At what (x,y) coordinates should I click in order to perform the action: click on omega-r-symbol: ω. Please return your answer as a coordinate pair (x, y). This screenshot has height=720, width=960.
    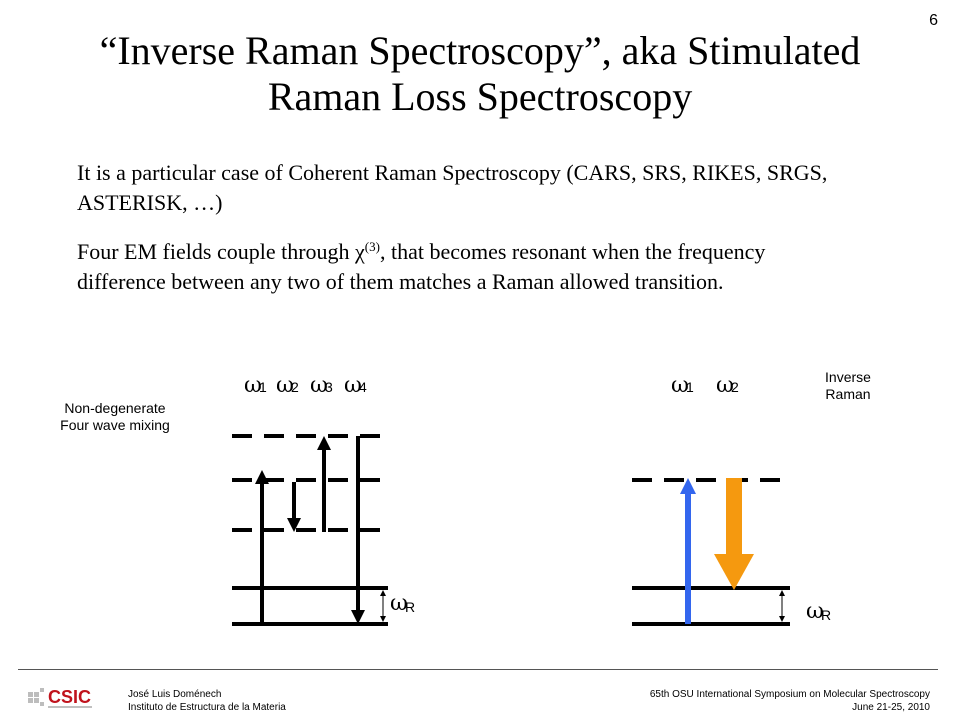
    Looking at the image, I should click on (399, 603).